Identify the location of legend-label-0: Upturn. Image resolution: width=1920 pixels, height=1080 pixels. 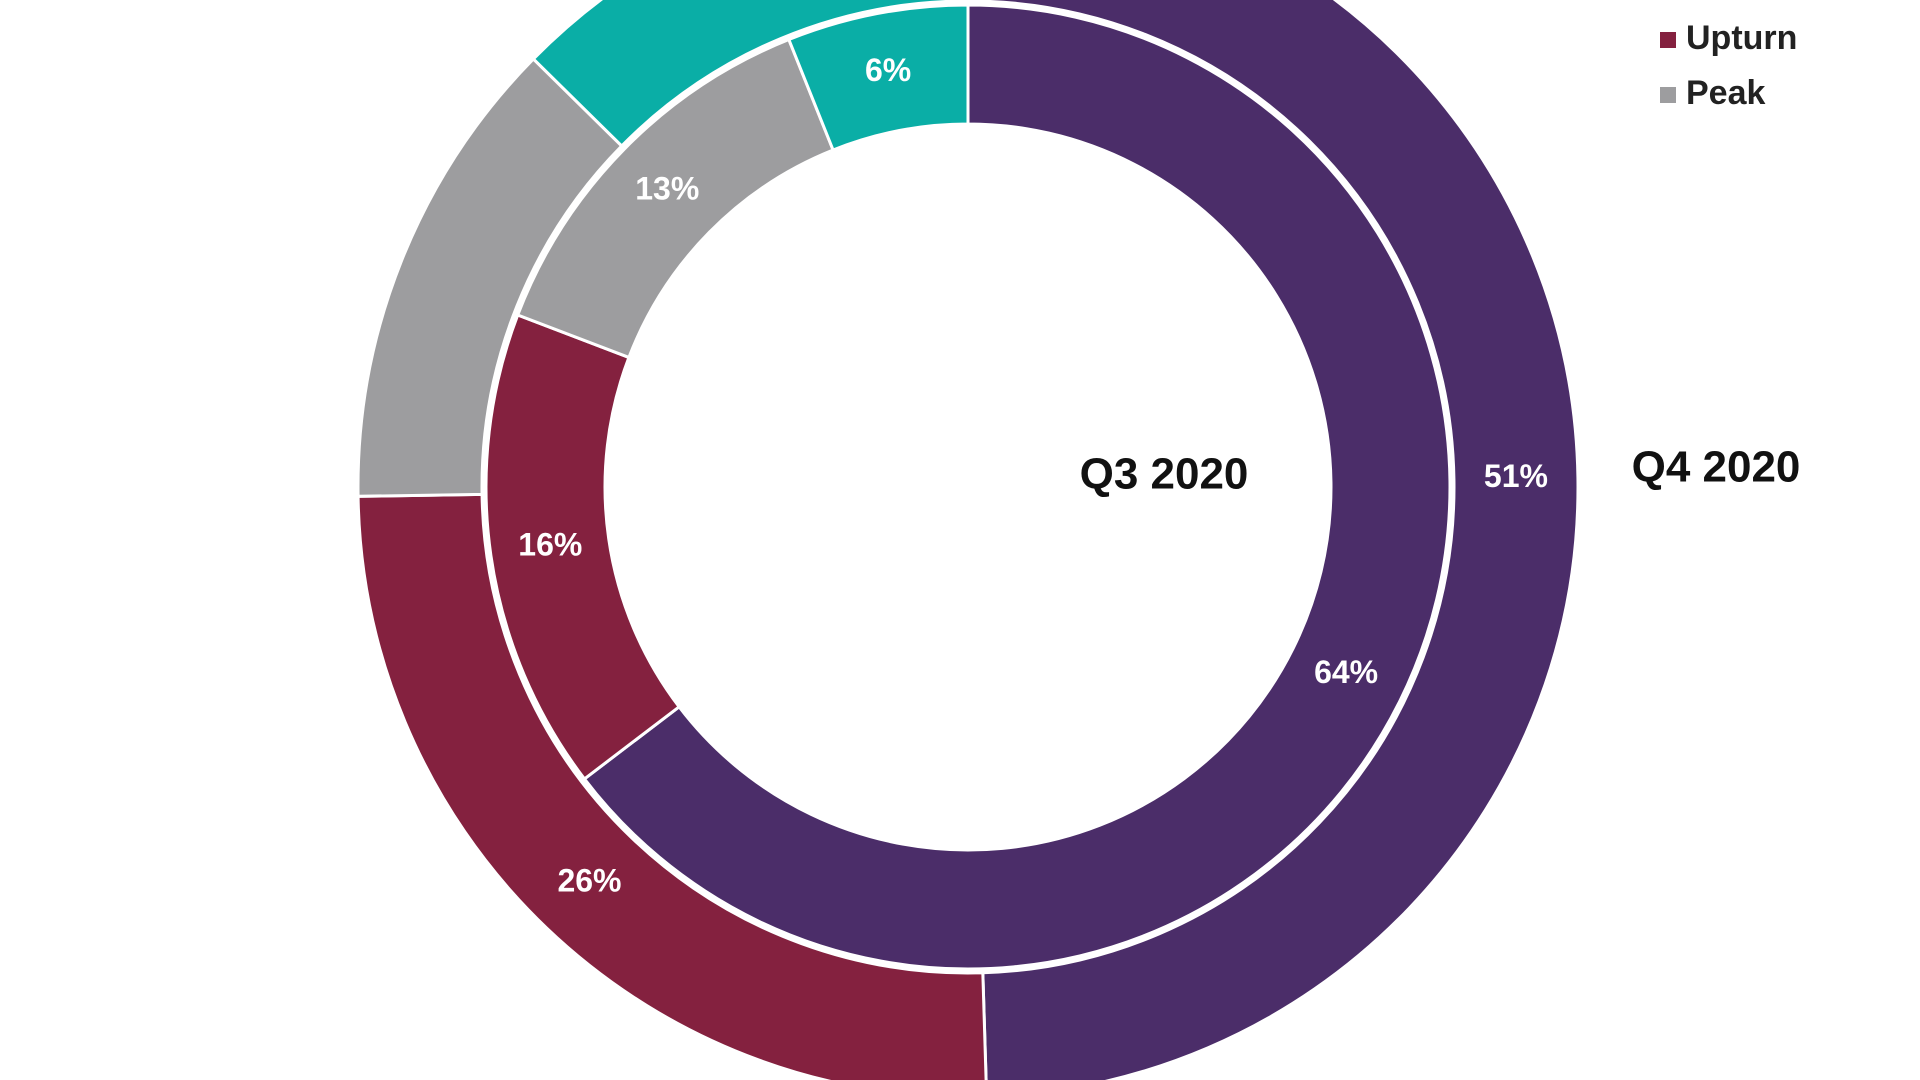
(1741, 38).